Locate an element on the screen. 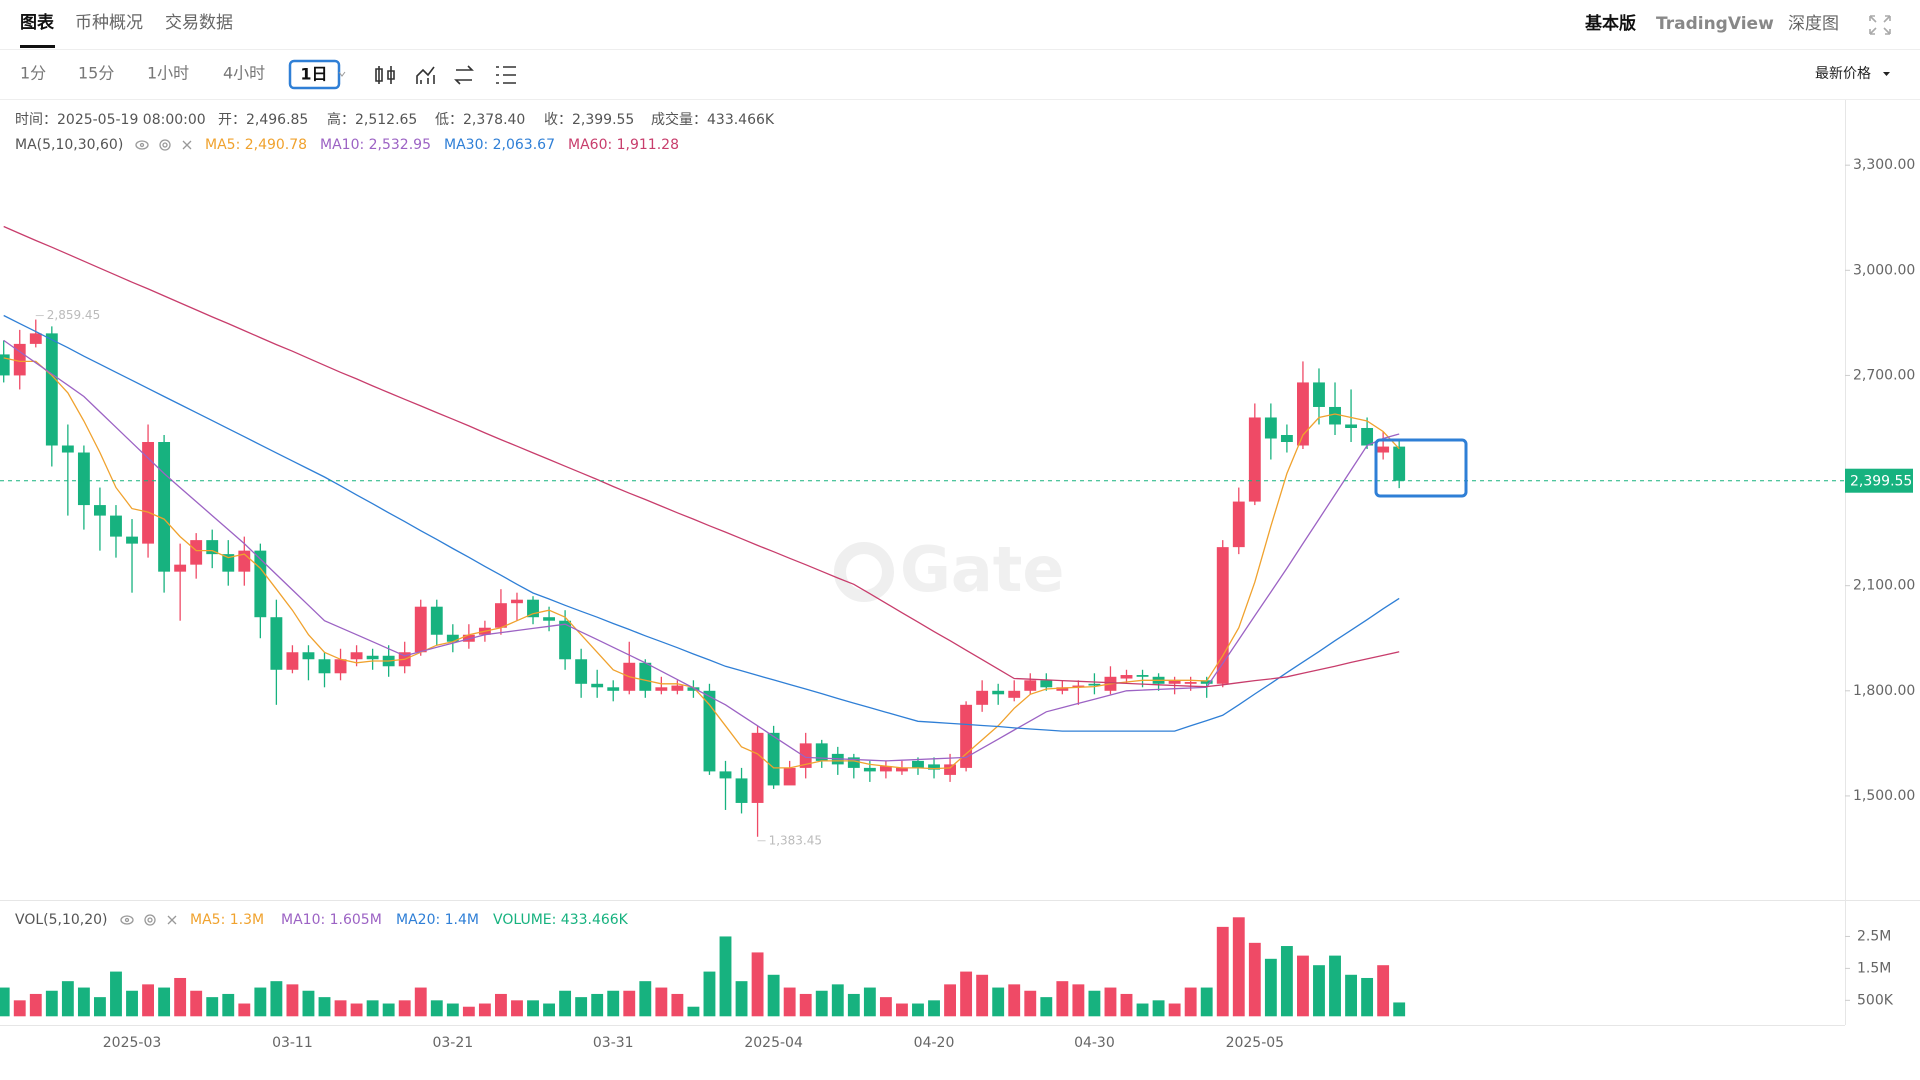 The height and width of the screenshot is (1080, 1920). interval: 15分 is located at coordinates (96, 73).